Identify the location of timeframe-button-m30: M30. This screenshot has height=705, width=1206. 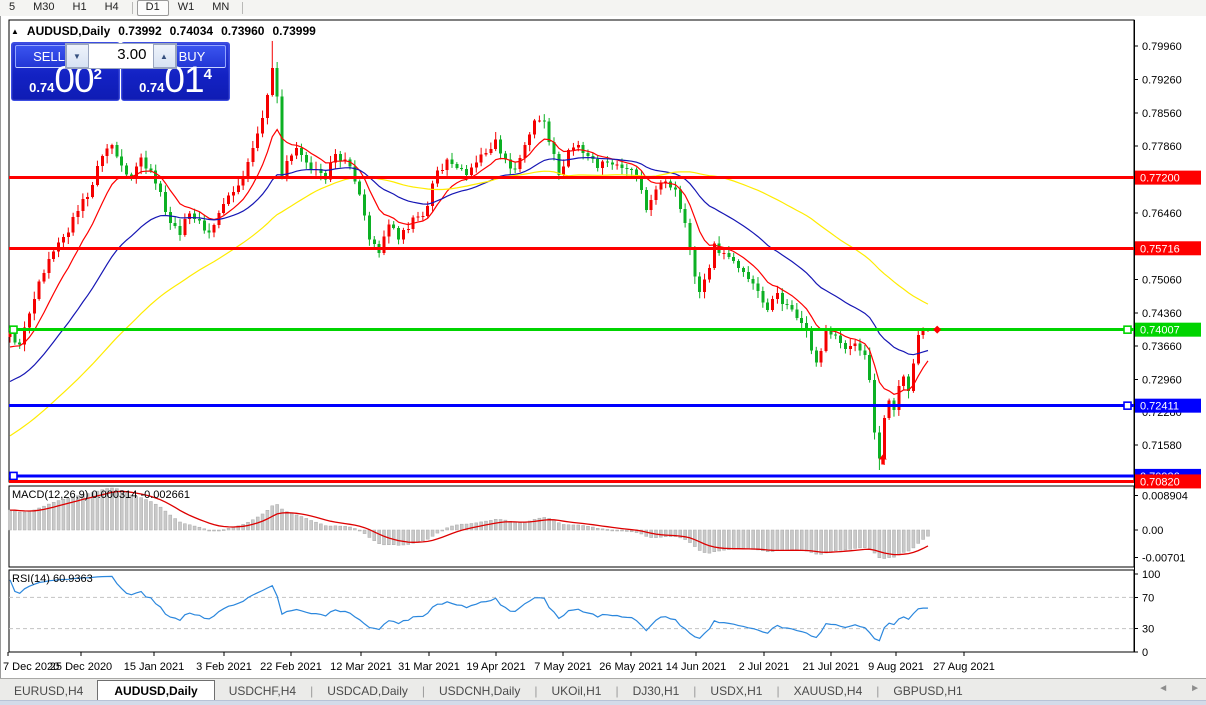
(44, 7).